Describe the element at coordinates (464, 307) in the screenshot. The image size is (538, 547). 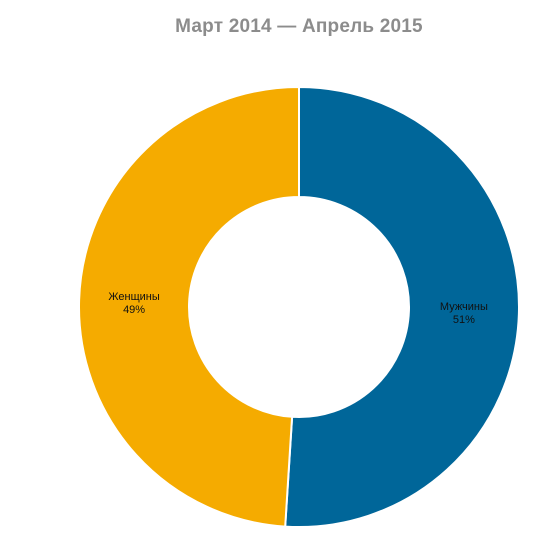
I see `slice-name-0: Мужчины` at that location.